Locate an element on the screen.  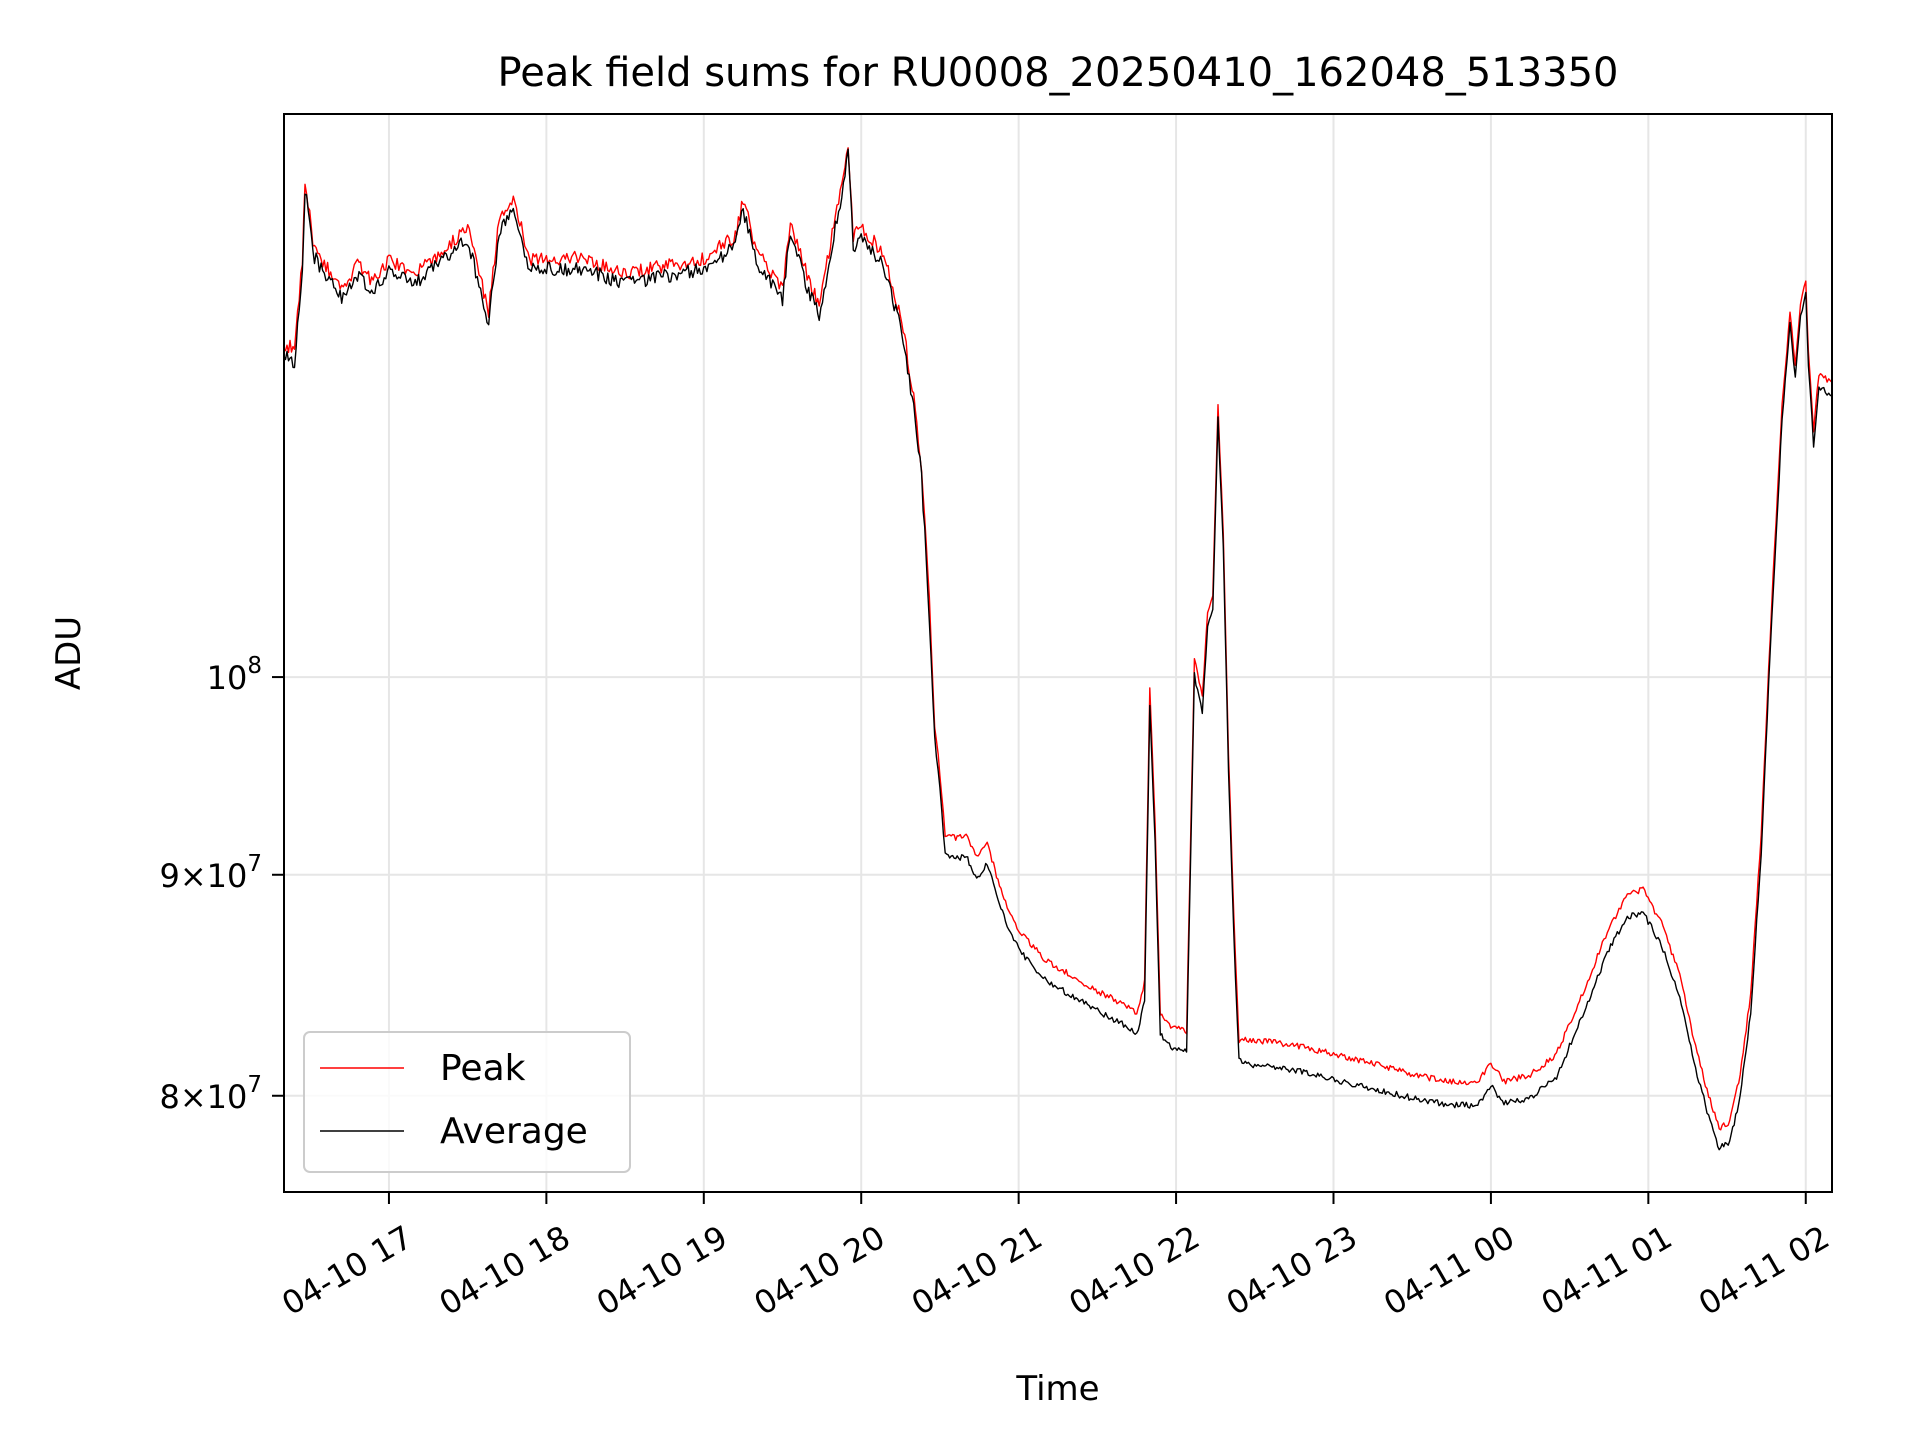
y-tick-label: 9×107 is located at coordinates (210, 873).